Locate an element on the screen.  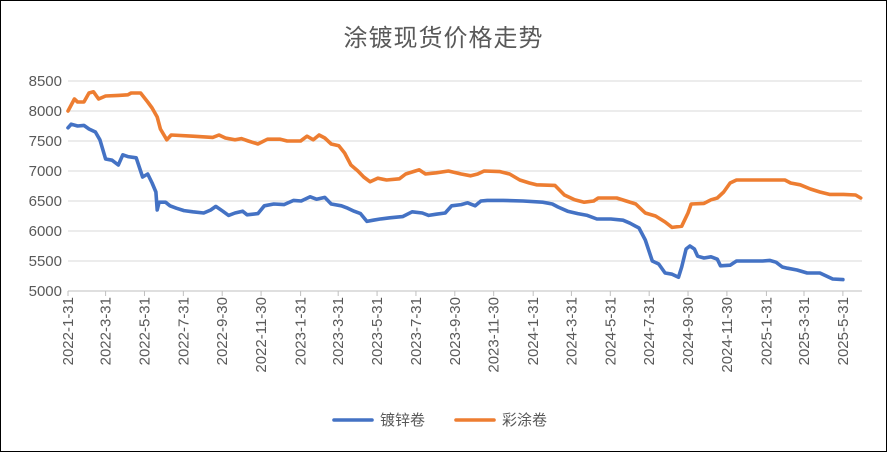
legend-label-0: 镀锌卷 is located at coordinates (402, 420).